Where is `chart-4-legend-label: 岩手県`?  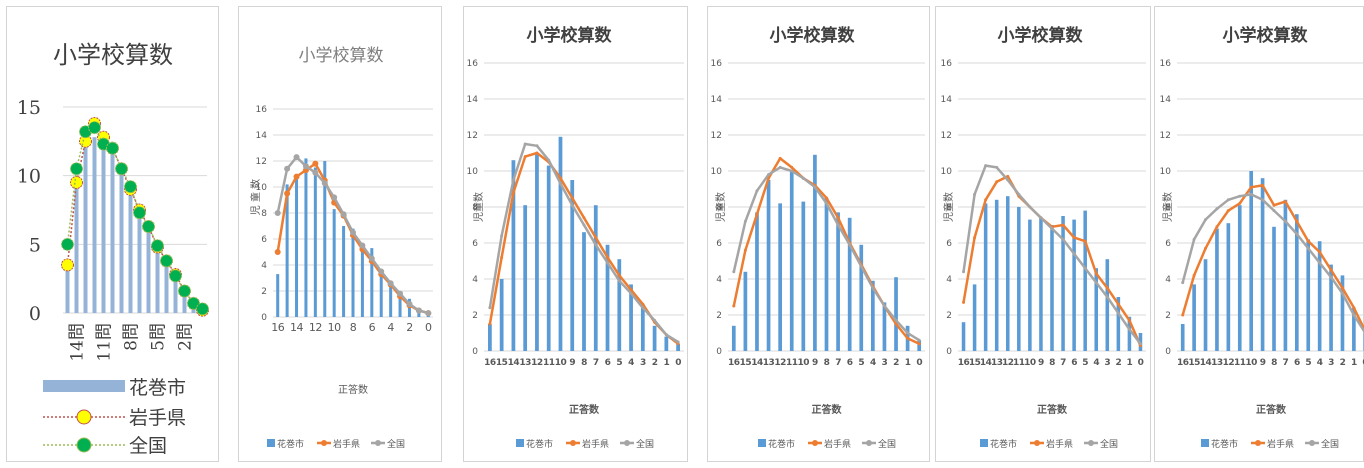
chart-4-legend-label: 岩手県 is located at coordinates (837, 444).